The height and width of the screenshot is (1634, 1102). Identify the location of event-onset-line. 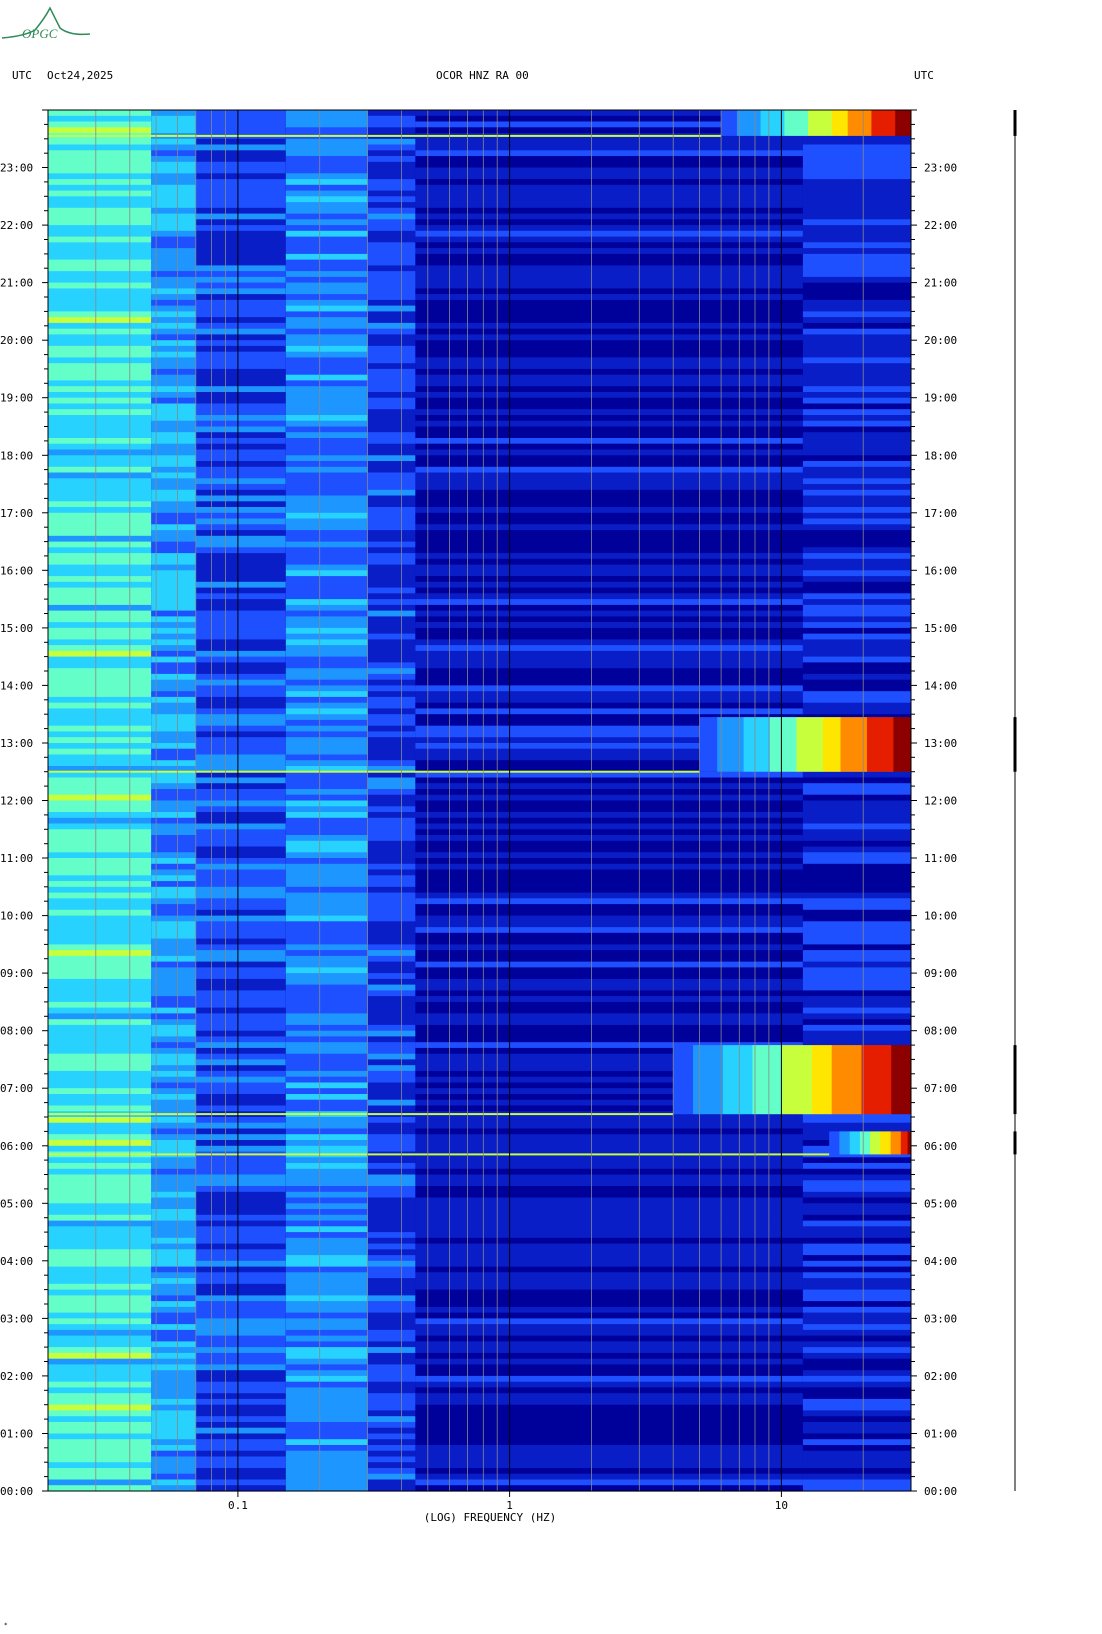
(385, 135).